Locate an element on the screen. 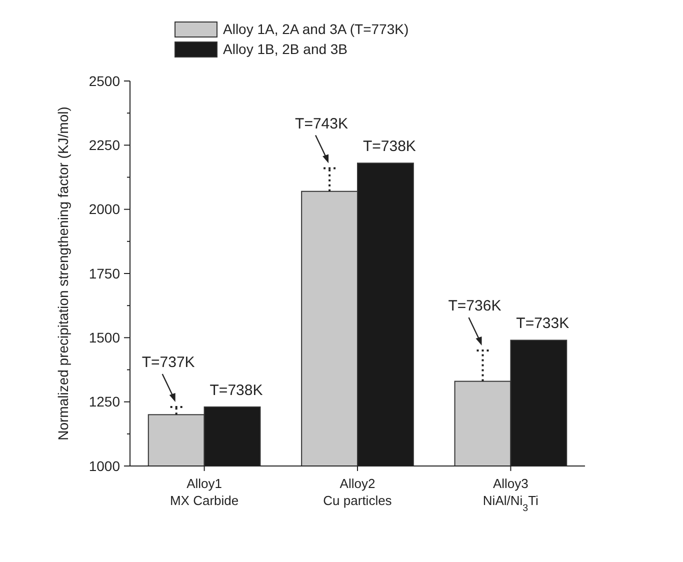  x-tick-label: Alloy3 NiAl/Ni$_{3}$Ti is located at coordinates (510, 495).